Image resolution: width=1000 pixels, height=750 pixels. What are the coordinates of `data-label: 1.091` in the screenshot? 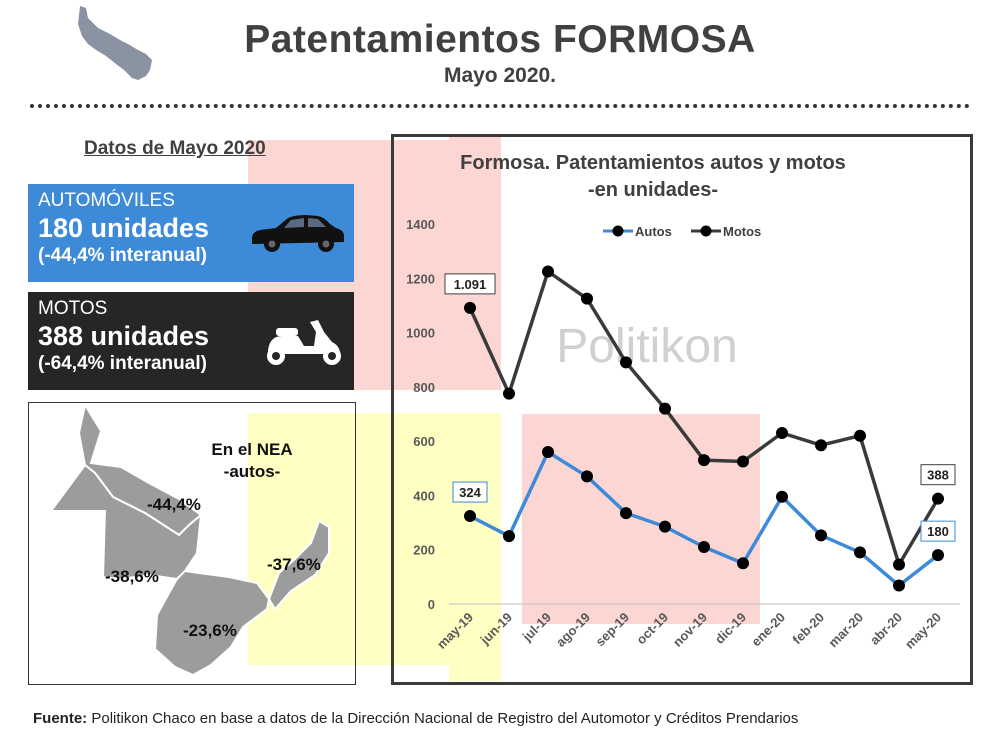 It's located at (470, 284).